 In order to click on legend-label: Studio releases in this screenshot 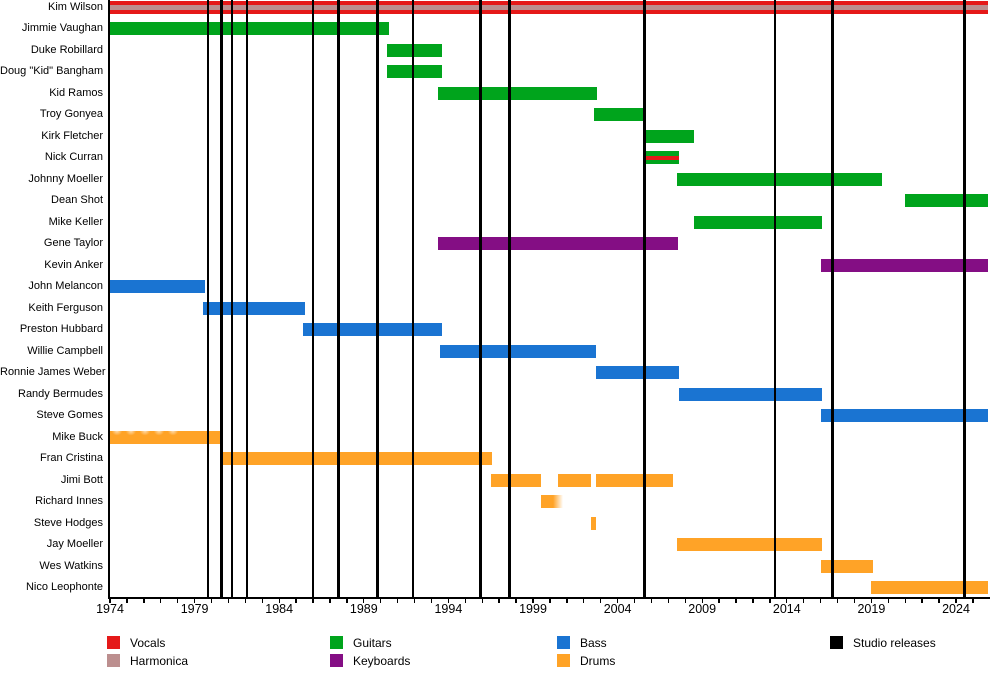, I will do `click(894, 642)`.